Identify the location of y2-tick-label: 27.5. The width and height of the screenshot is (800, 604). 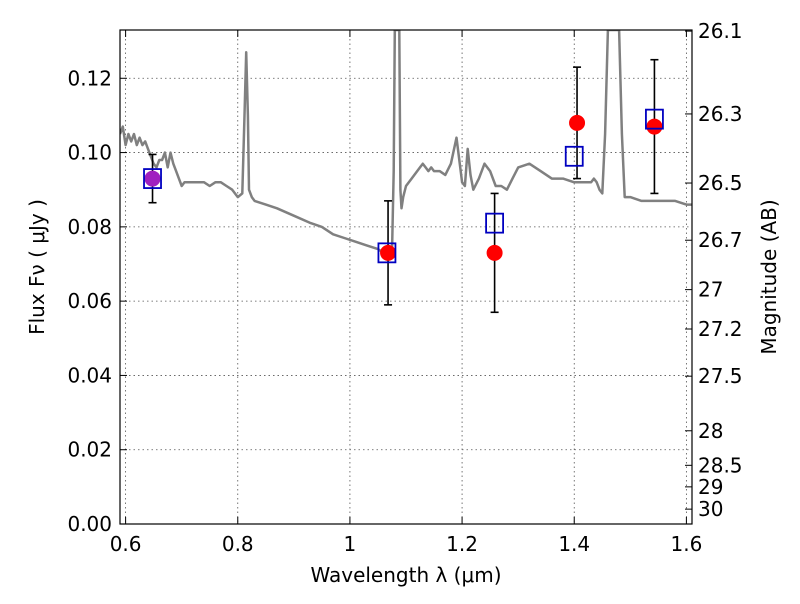
(720, 376).